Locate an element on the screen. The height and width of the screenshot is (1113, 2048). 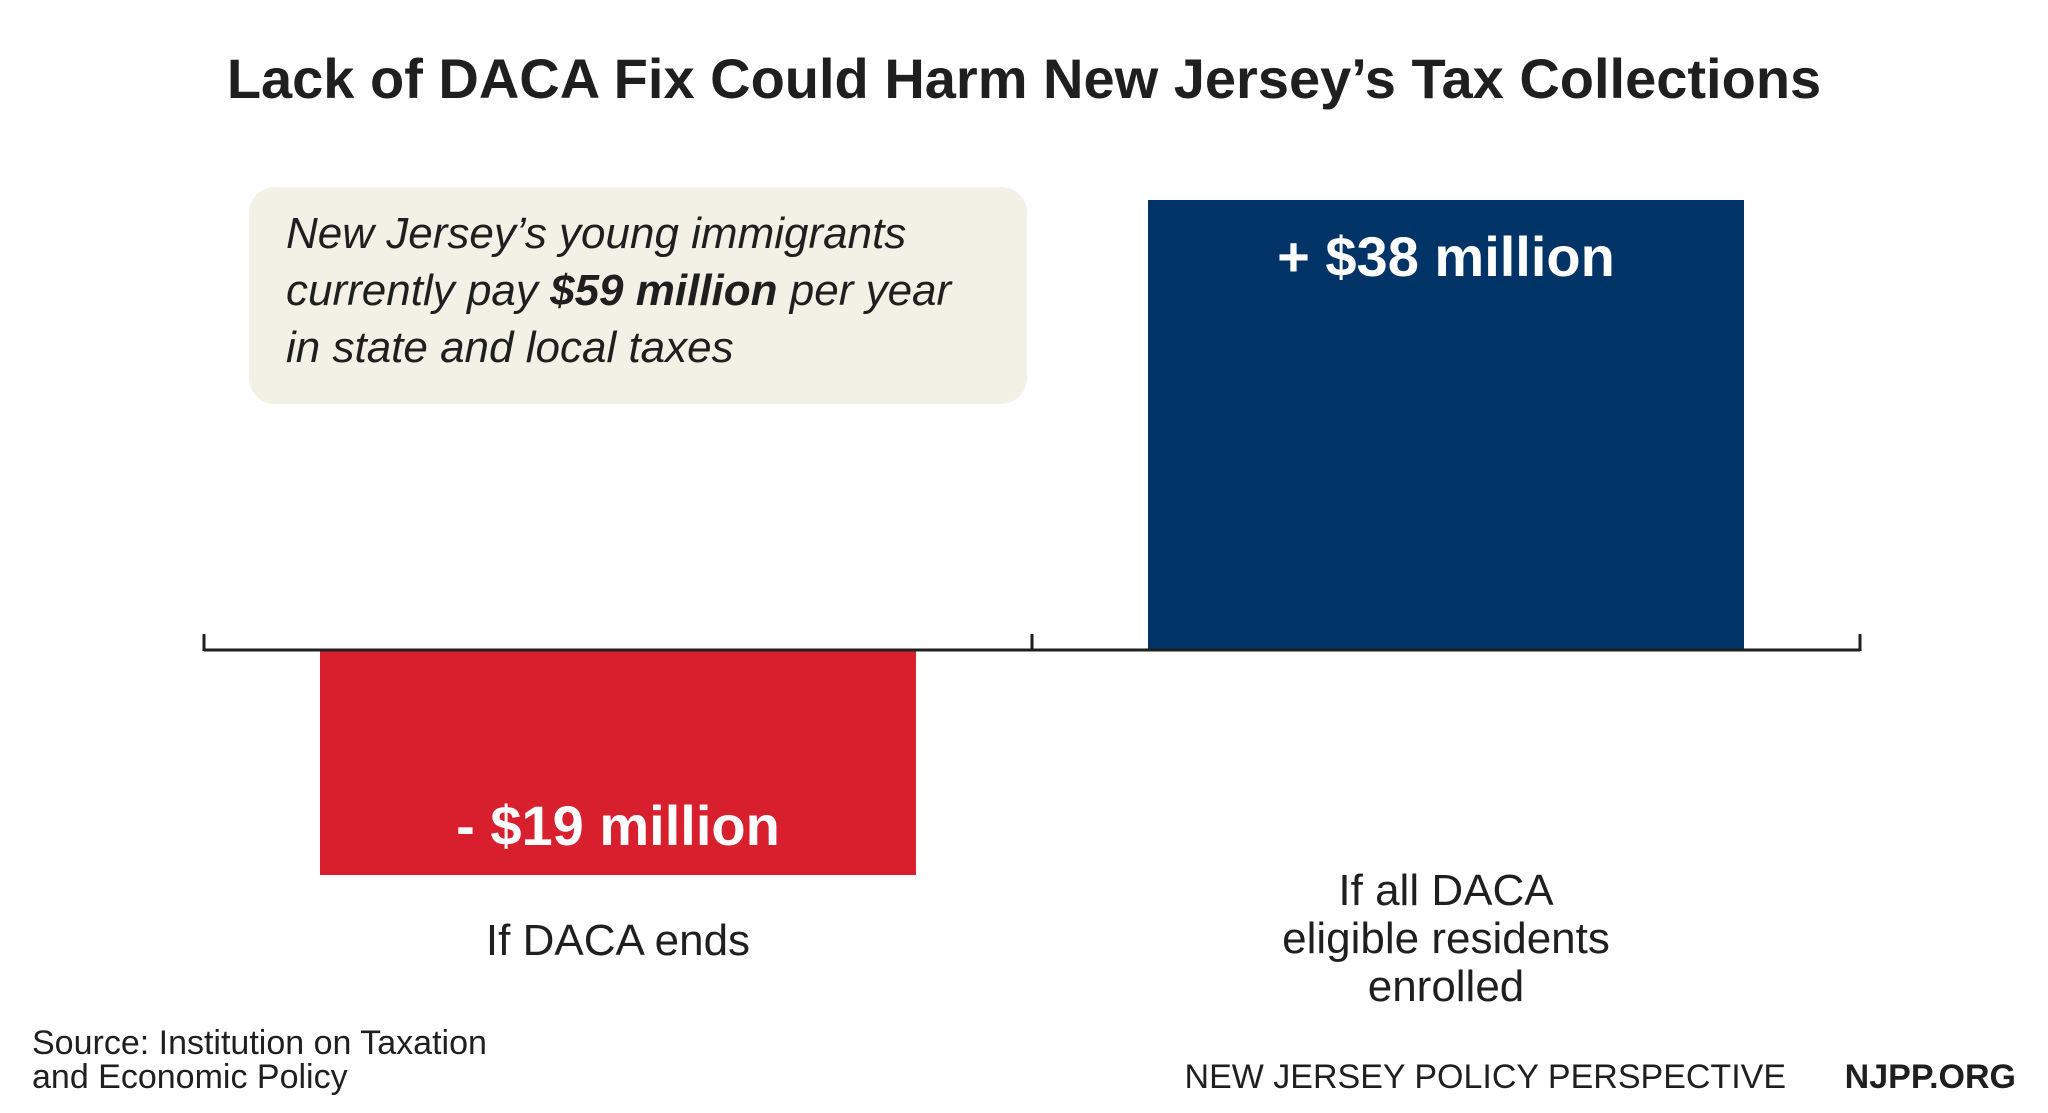
callout-line-2-pre: currently pay is located at coordinates (418, 290).